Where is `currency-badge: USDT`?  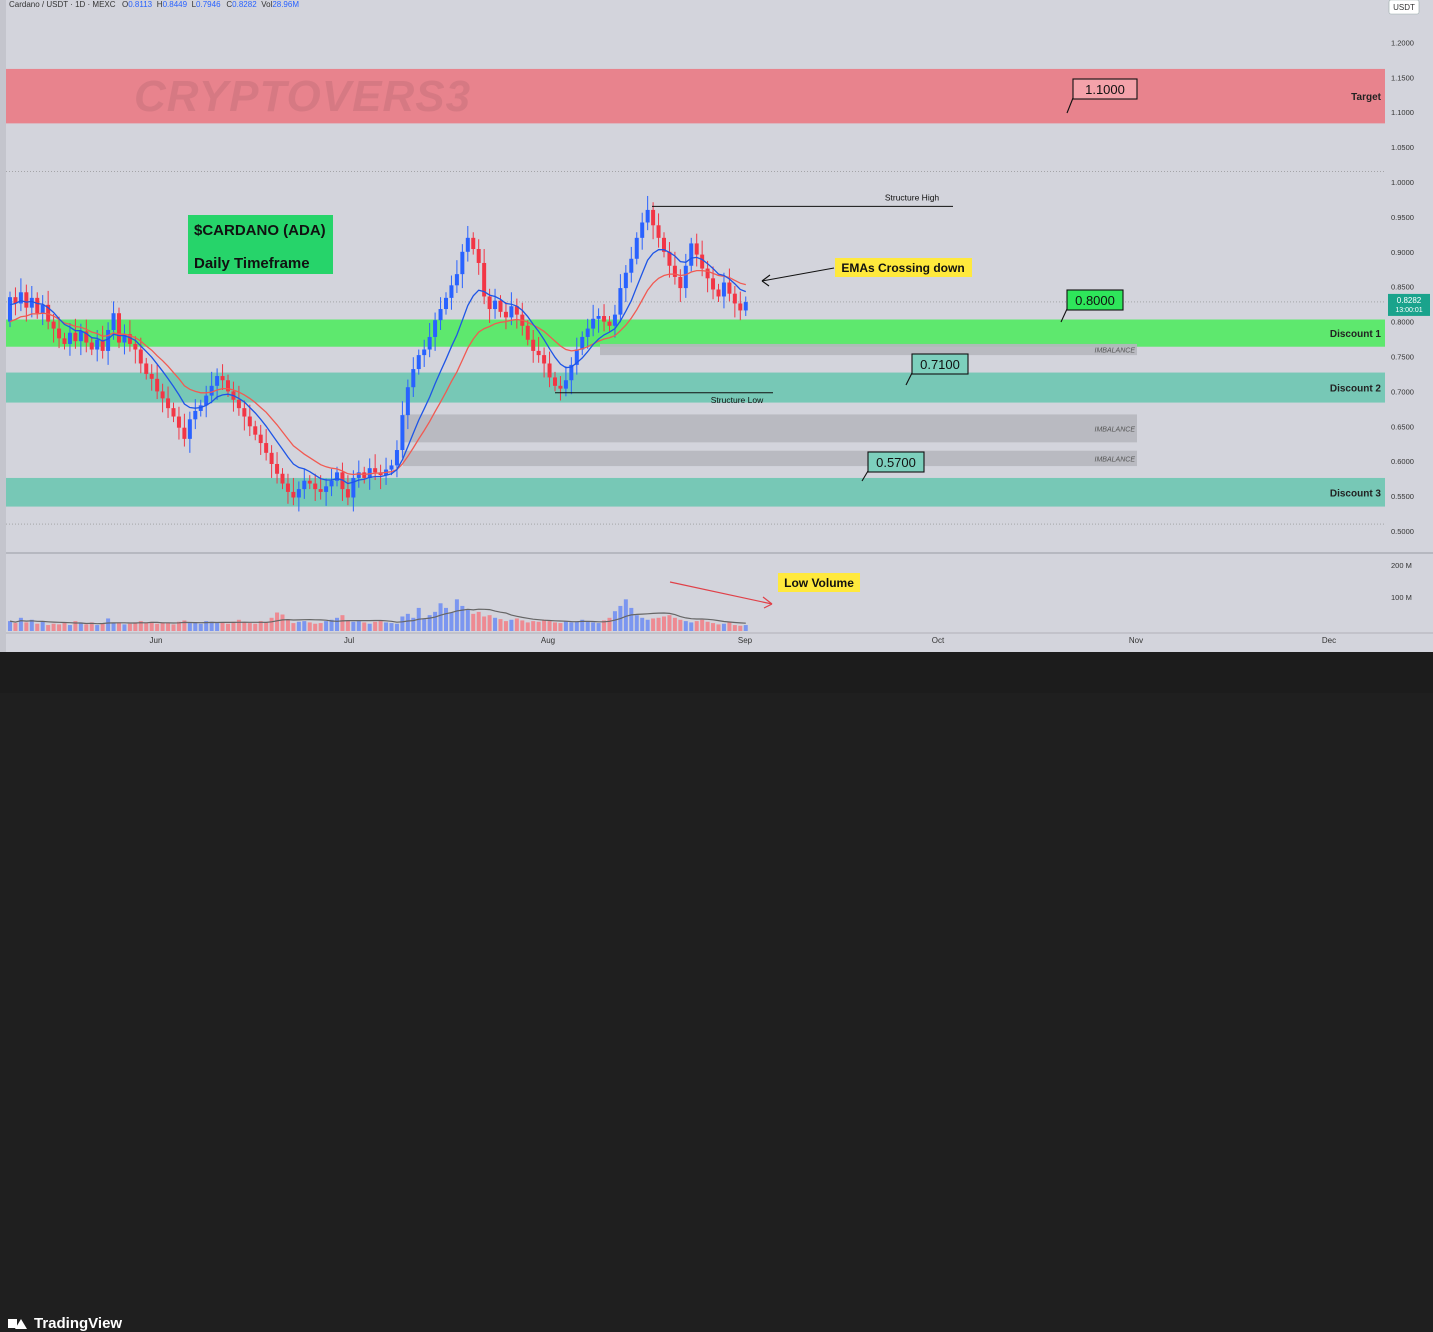 currency-badge: USDT is located at coordinates (1404, 7).